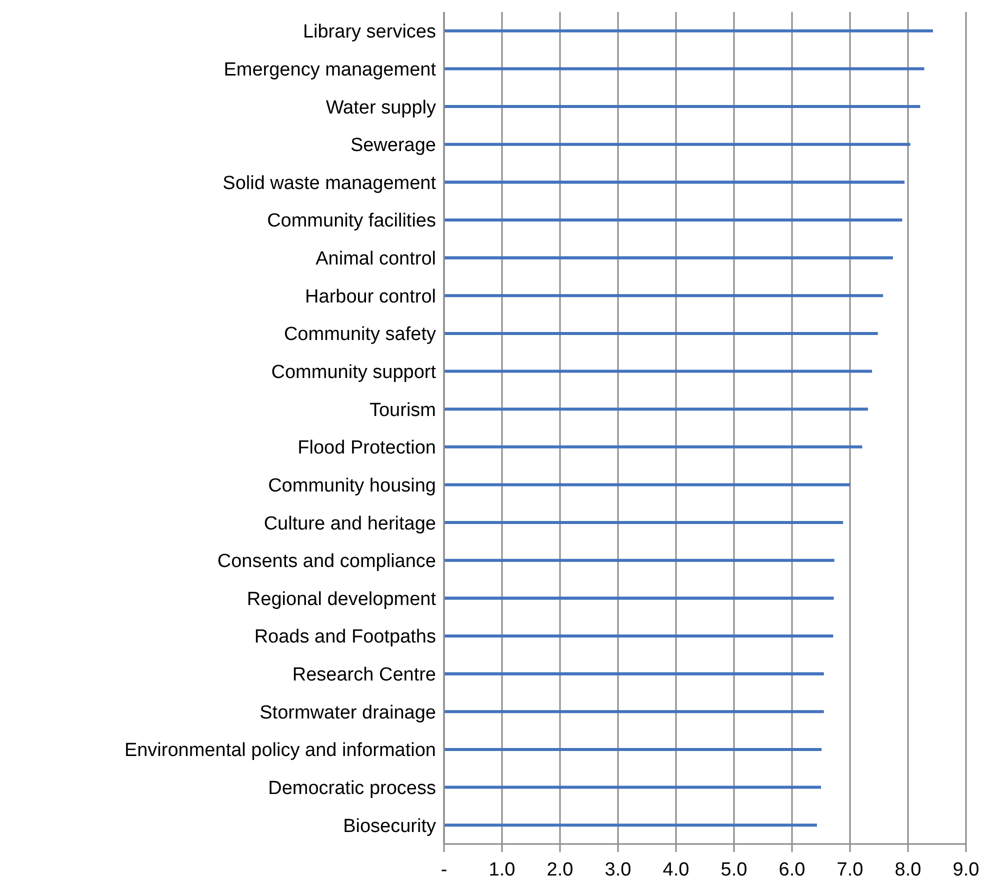 The width and height of the screenshot is (986, 892). What do you see at coordinates (352, 789) in the screenshot?
I see `y-tick-label: Democratic process` at bounding box center [352, 789].